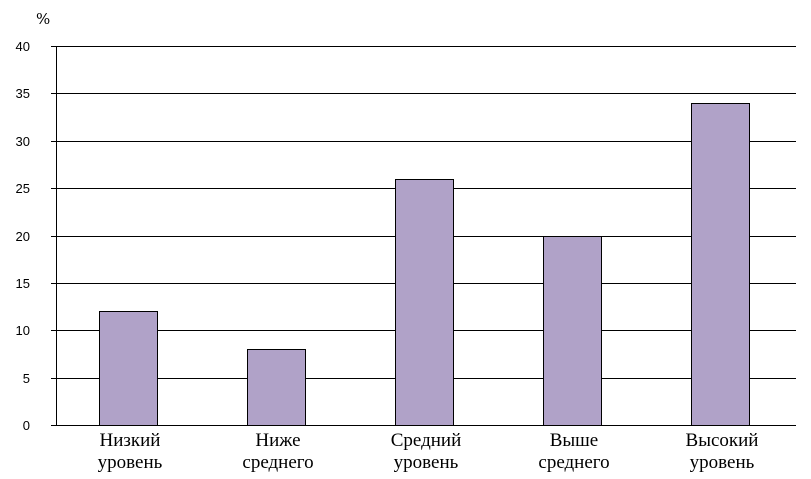 Image resolution: width=811 pixels, height=479 pixels. Describe the element at coordinates (23, 46) in the screenshot. I see `y-tick-label: 40` at that location.